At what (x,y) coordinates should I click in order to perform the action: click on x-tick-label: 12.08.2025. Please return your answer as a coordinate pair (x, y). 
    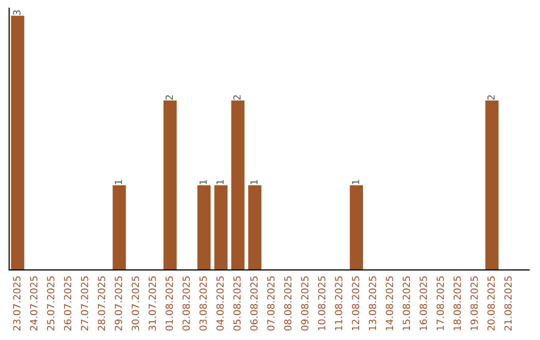
    Looking at the image, I should click on (356, 303).